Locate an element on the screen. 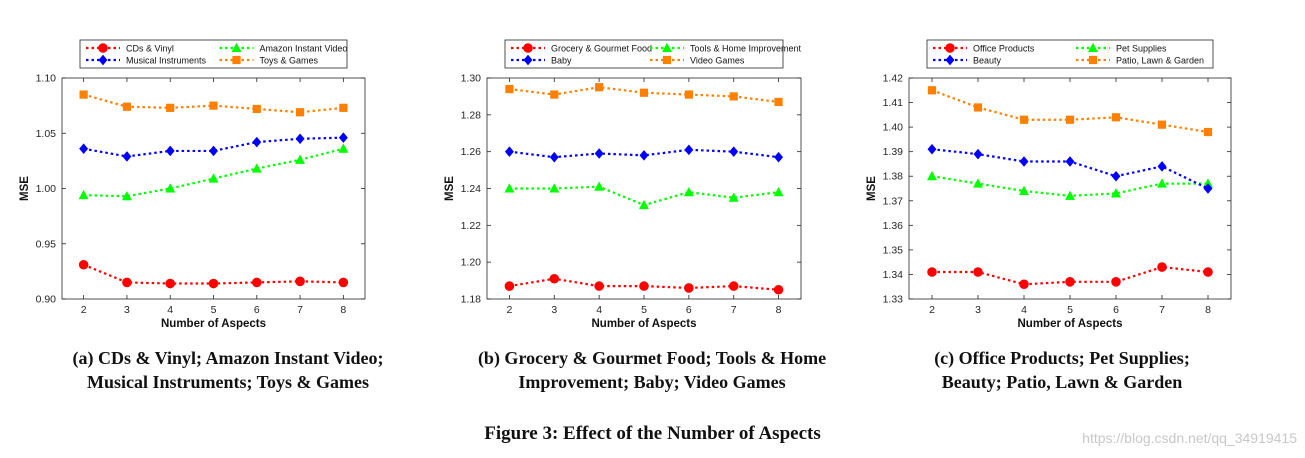 The width and height of the screenshot is (1305, 458). y-tick-label: 1.38 is located at coordinates (893, 177).